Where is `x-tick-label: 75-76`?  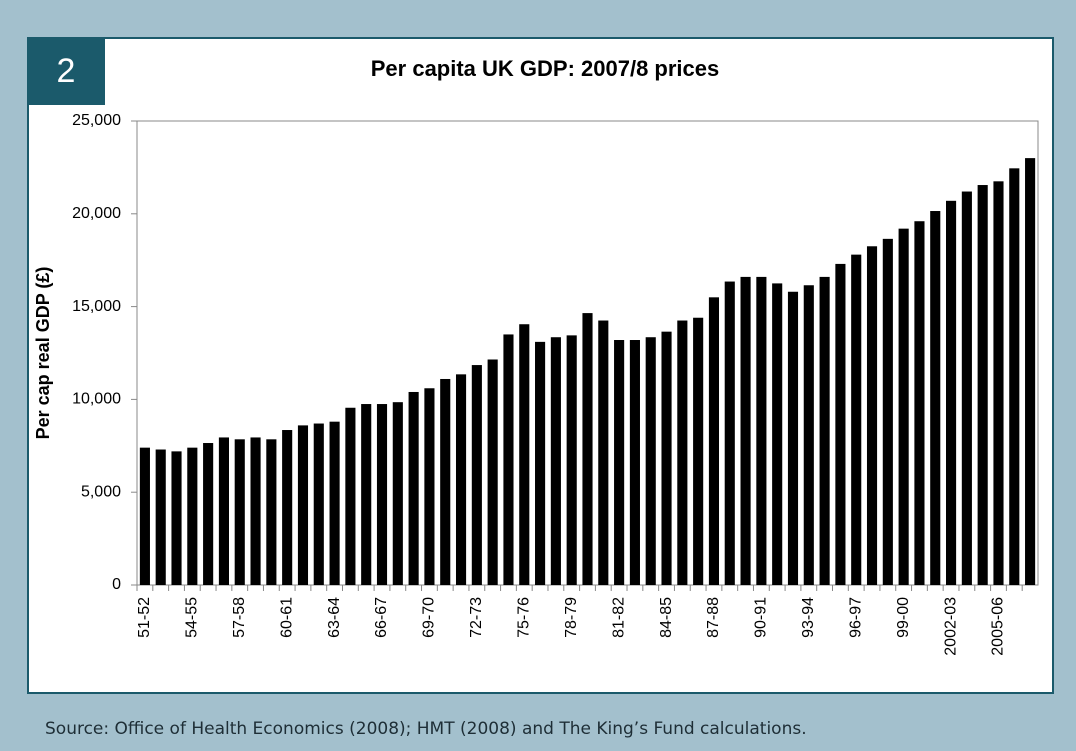
x-tick-label: 75-76 is located at coordinates (523, 617).